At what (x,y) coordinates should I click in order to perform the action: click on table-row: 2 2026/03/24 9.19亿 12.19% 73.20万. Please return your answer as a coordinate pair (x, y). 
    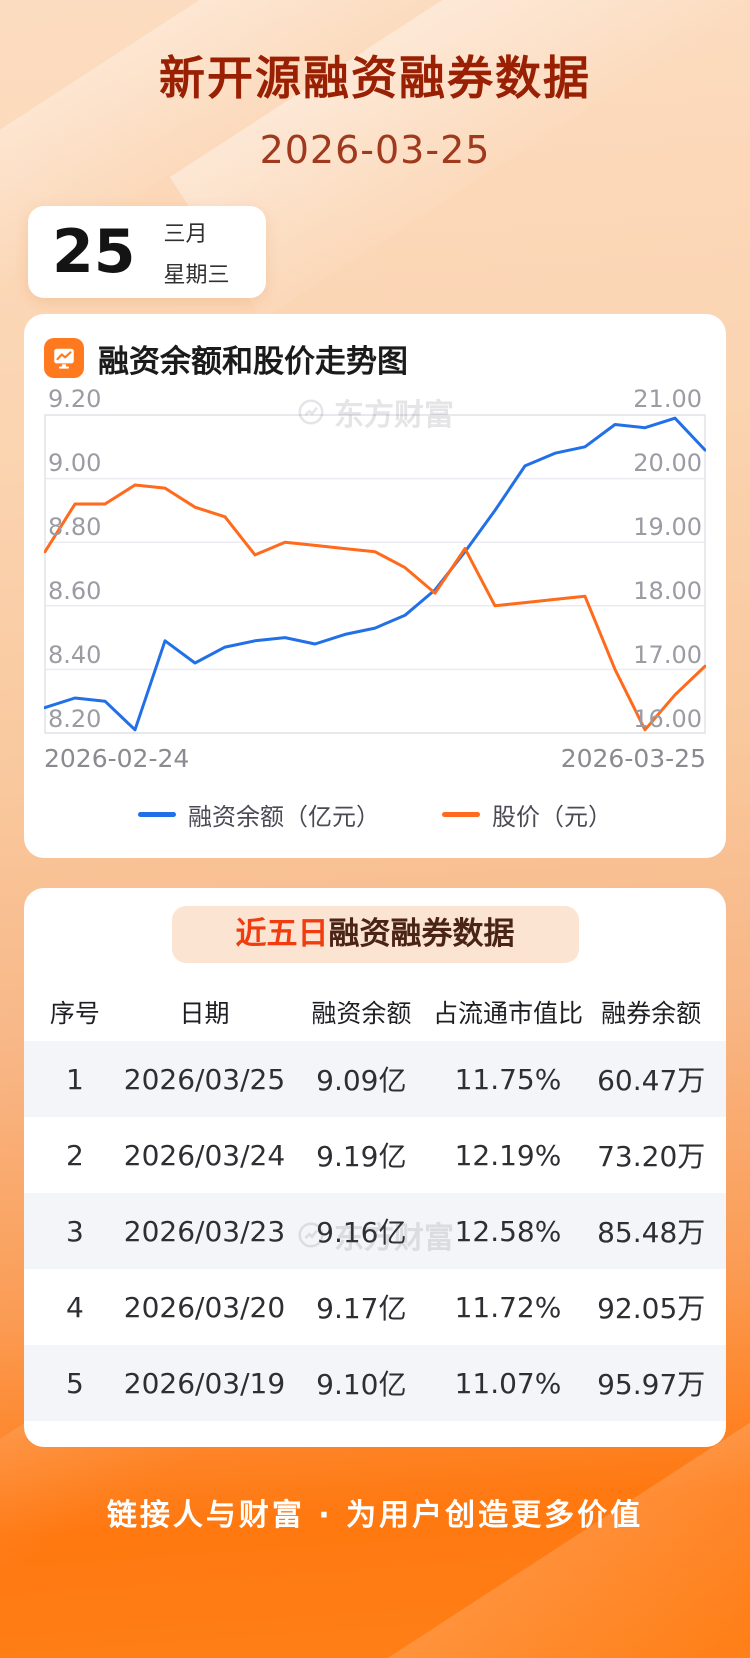
    Looking at the image, I should click on (375, 1155).